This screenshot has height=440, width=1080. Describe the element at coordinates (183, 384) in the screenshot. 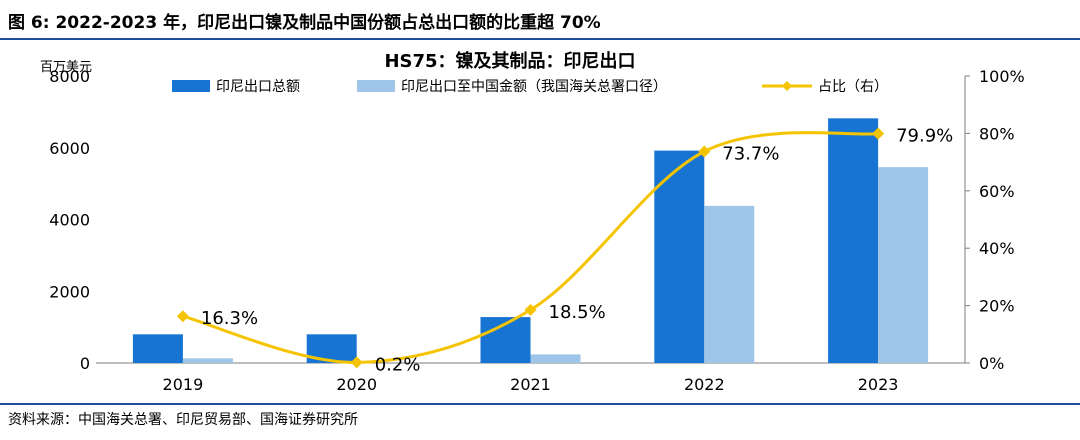

I see `x-tick-label: 2019` at that location.